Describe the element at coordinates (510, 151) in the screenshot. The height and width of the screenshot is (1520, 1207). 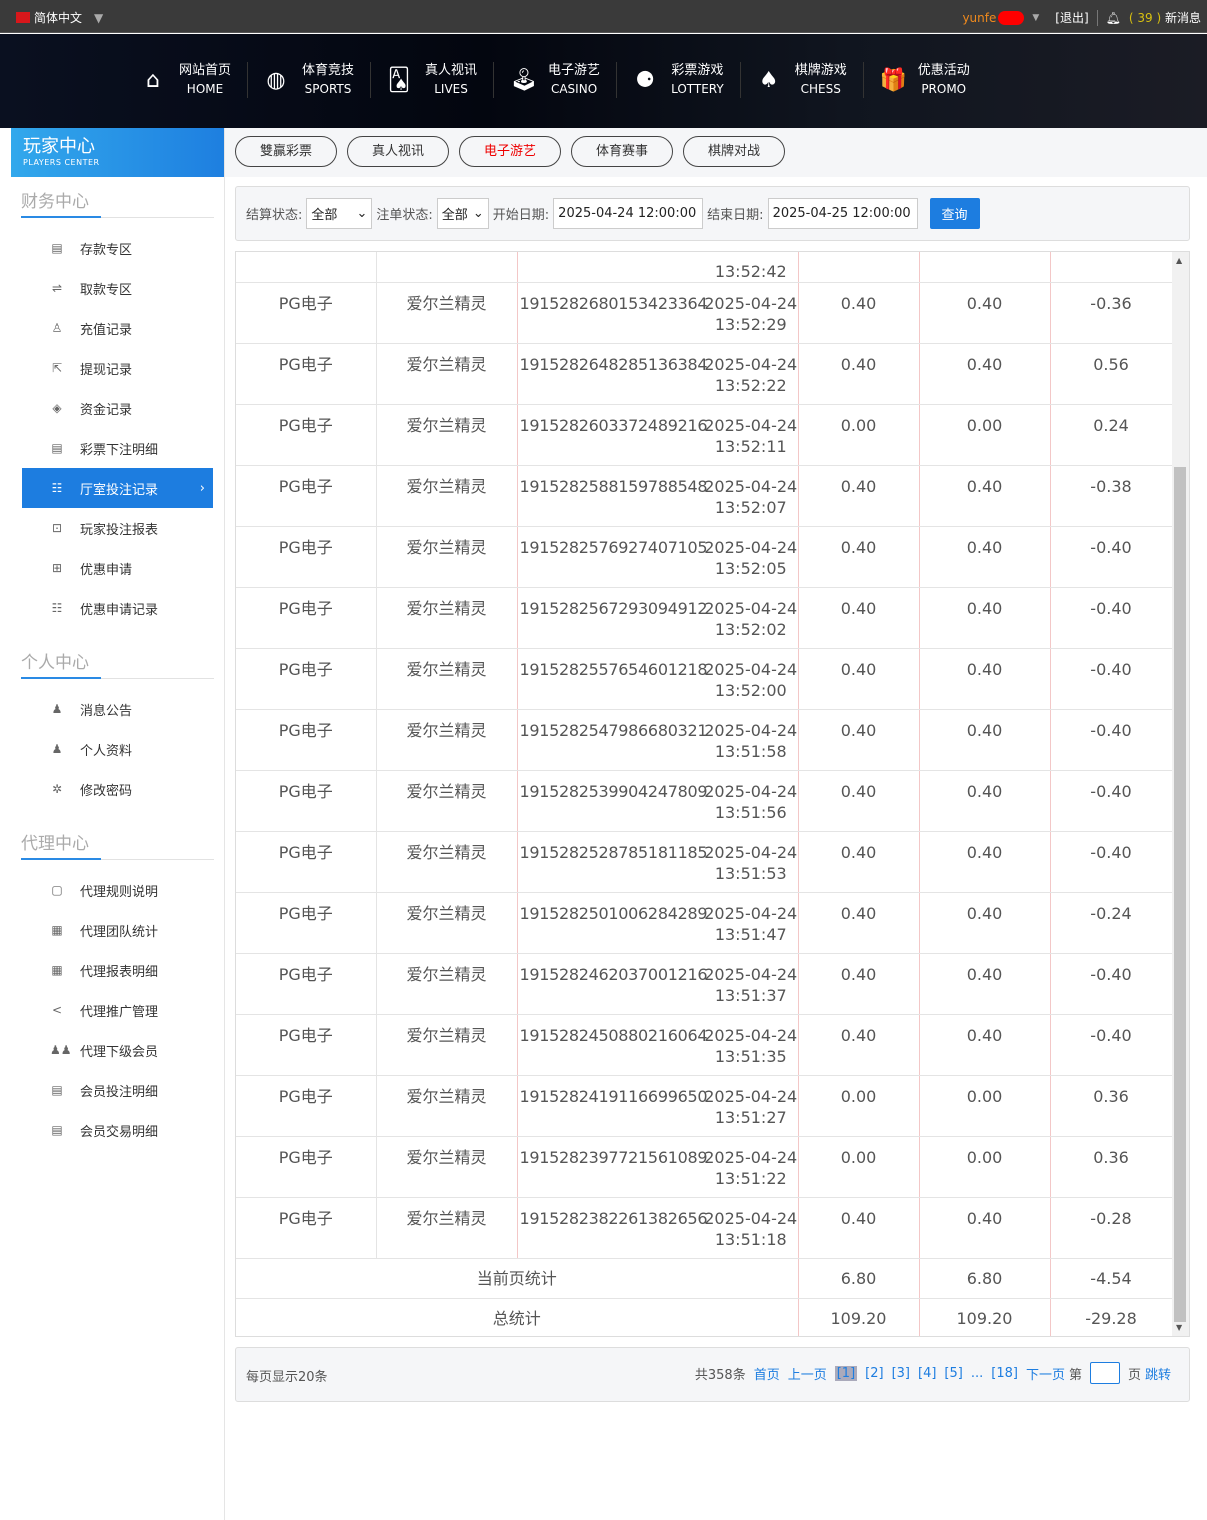
I see `tab-2: 电子游艺` at that location.